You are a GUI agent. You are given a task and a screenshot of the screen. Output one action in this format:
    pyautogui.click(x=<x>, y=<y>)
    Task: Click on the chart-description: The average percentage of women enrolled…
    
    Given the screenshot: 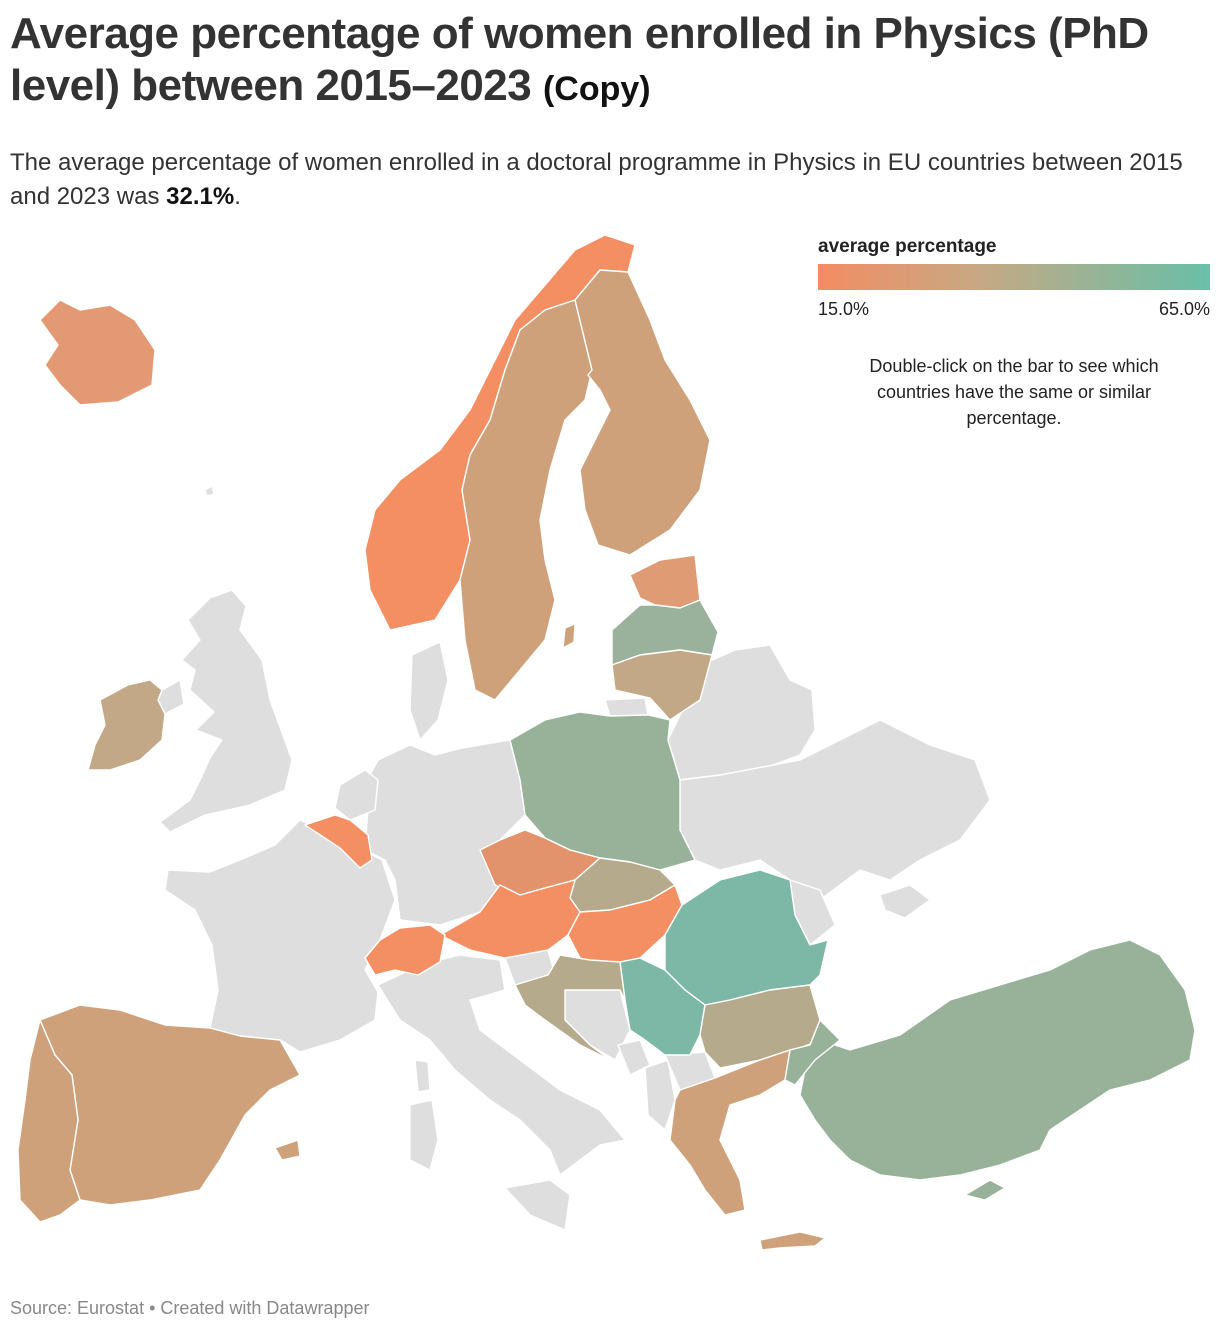 What is the action you would take?
    pyautogui.click(x=610, y=180)
    